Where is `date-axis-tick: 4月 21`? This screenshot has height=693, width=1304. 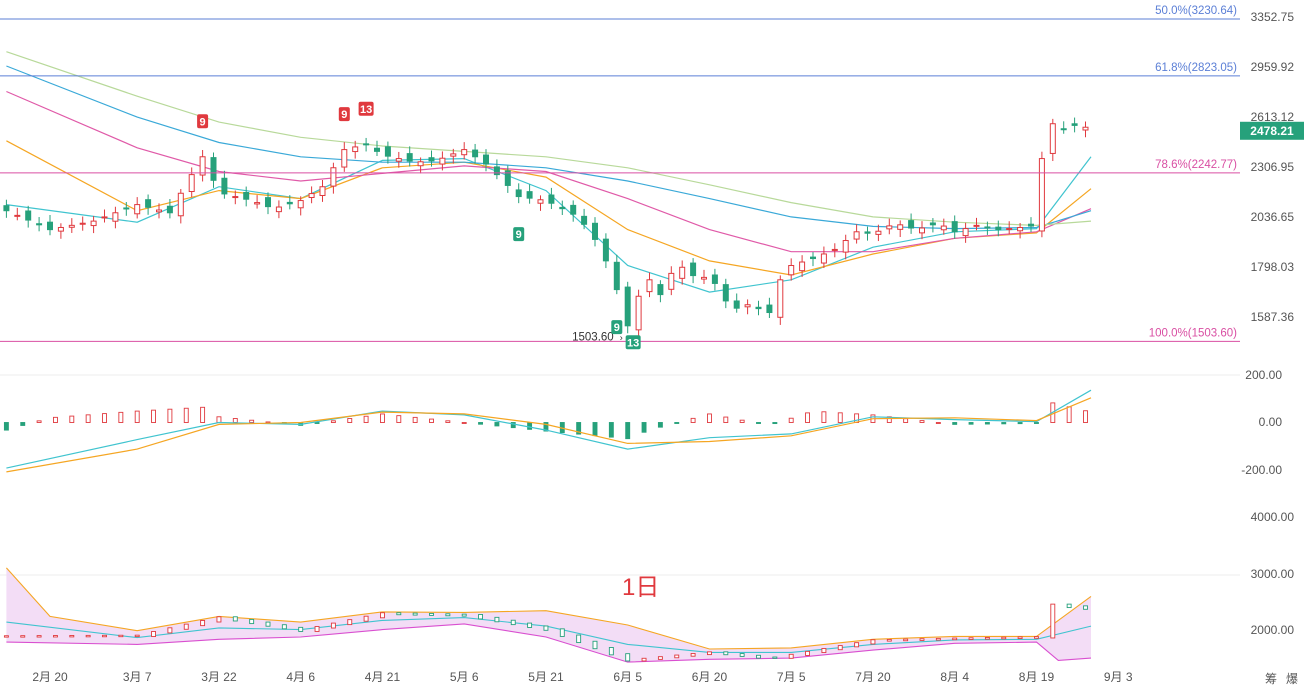
date-axis-tick: 4月 21 is located at coordinates (383, 677).